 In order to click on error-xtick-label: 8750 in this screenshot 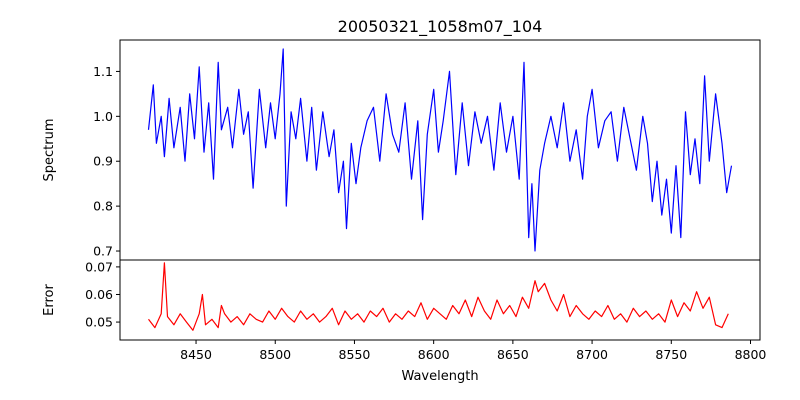, I will do `click(671, 354)`.